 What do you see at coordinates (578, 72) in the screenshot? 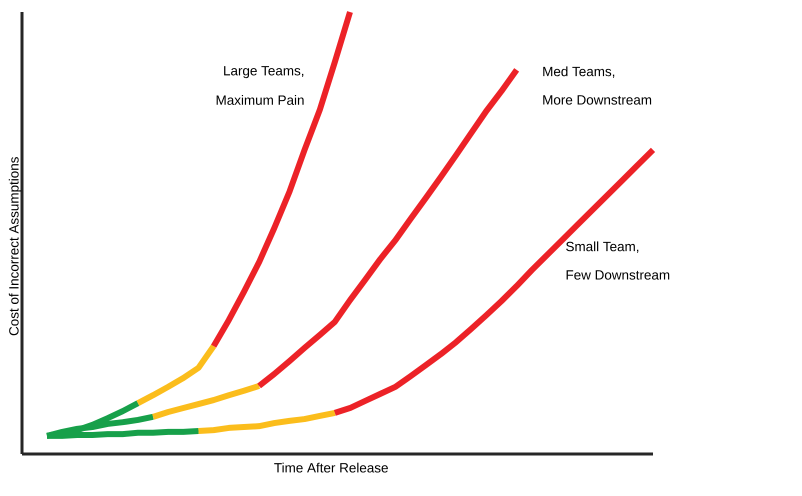
I see `annotation: Med Teams,` at bounding box center [578, 72].